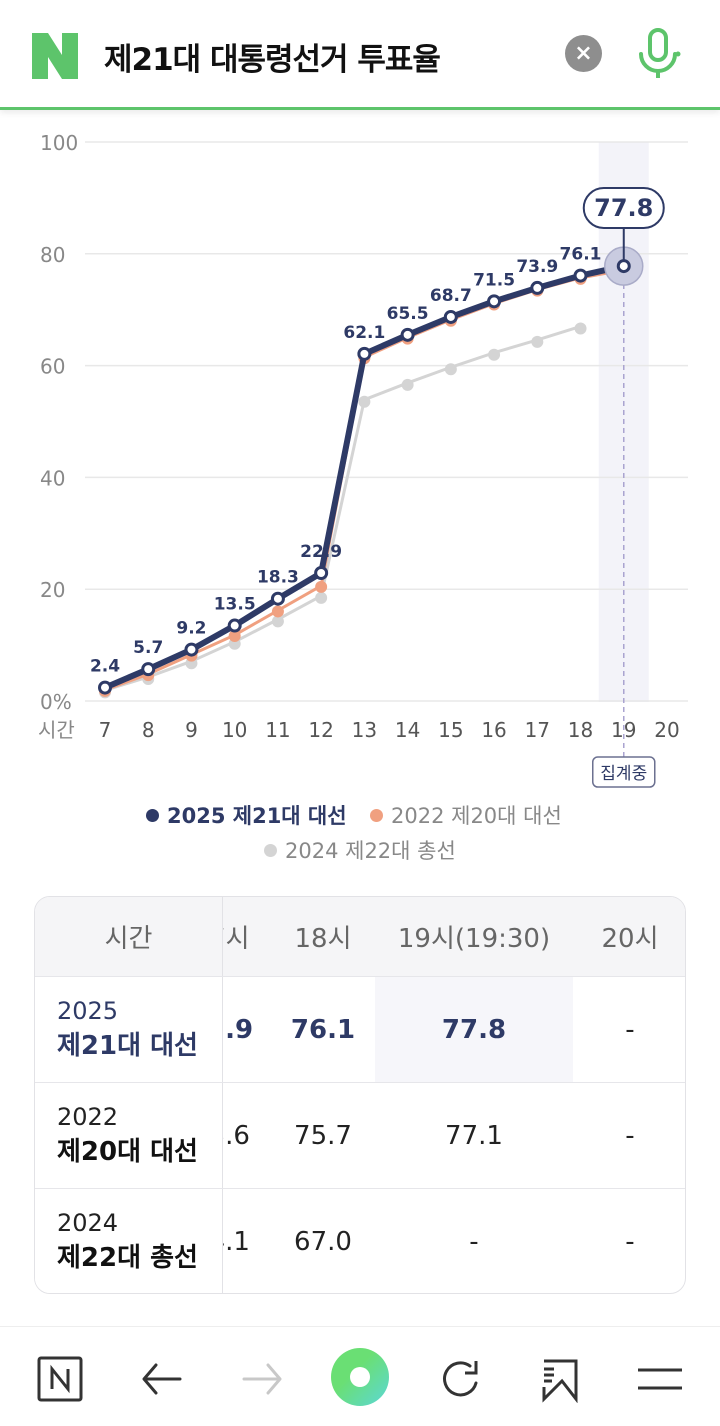 The height and width of the screenshot is (1426, 720). Describe the element at coordinates (148, 648) in the screenshot. I see `data-label: 5.7` at that location.